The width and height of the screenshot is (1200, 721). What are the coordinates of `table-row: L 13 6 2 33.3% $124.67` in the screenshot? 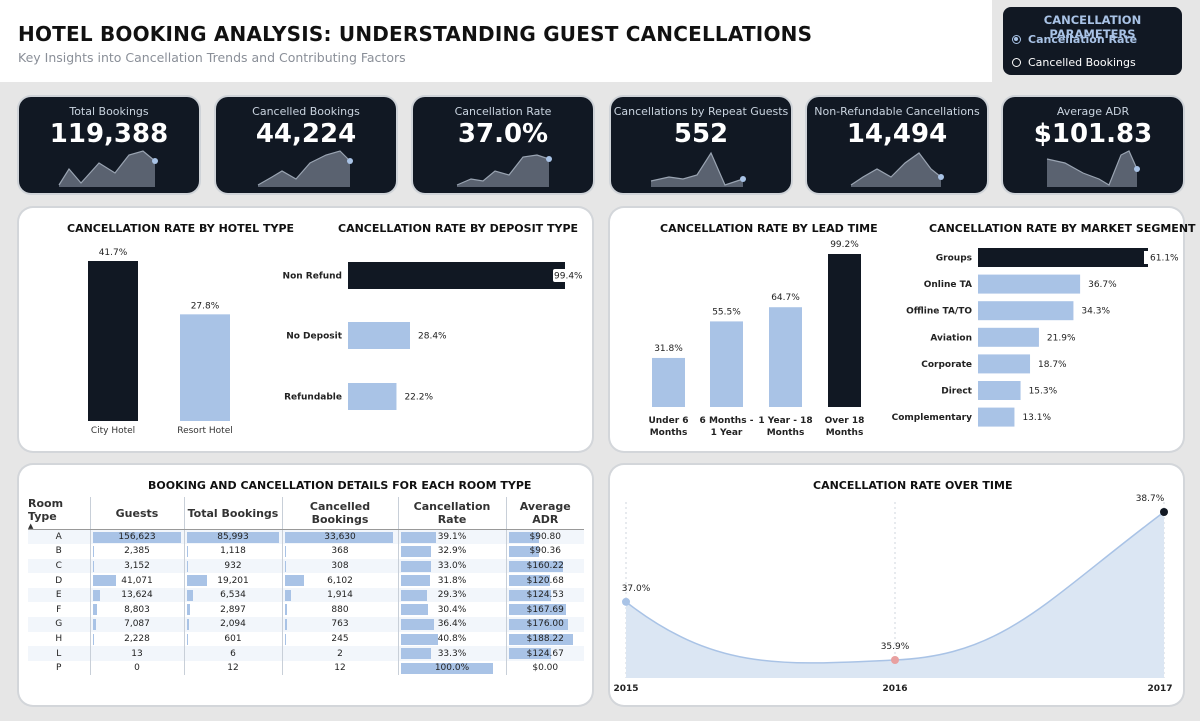 It's located at (306, 653).